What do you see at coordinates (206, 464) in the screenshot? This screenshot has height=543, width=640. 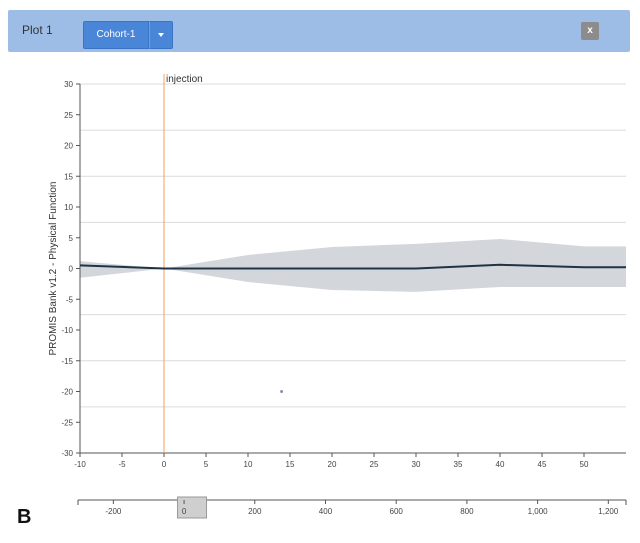 I see `x-tick-label: 5` at bounding box center [206, 464].